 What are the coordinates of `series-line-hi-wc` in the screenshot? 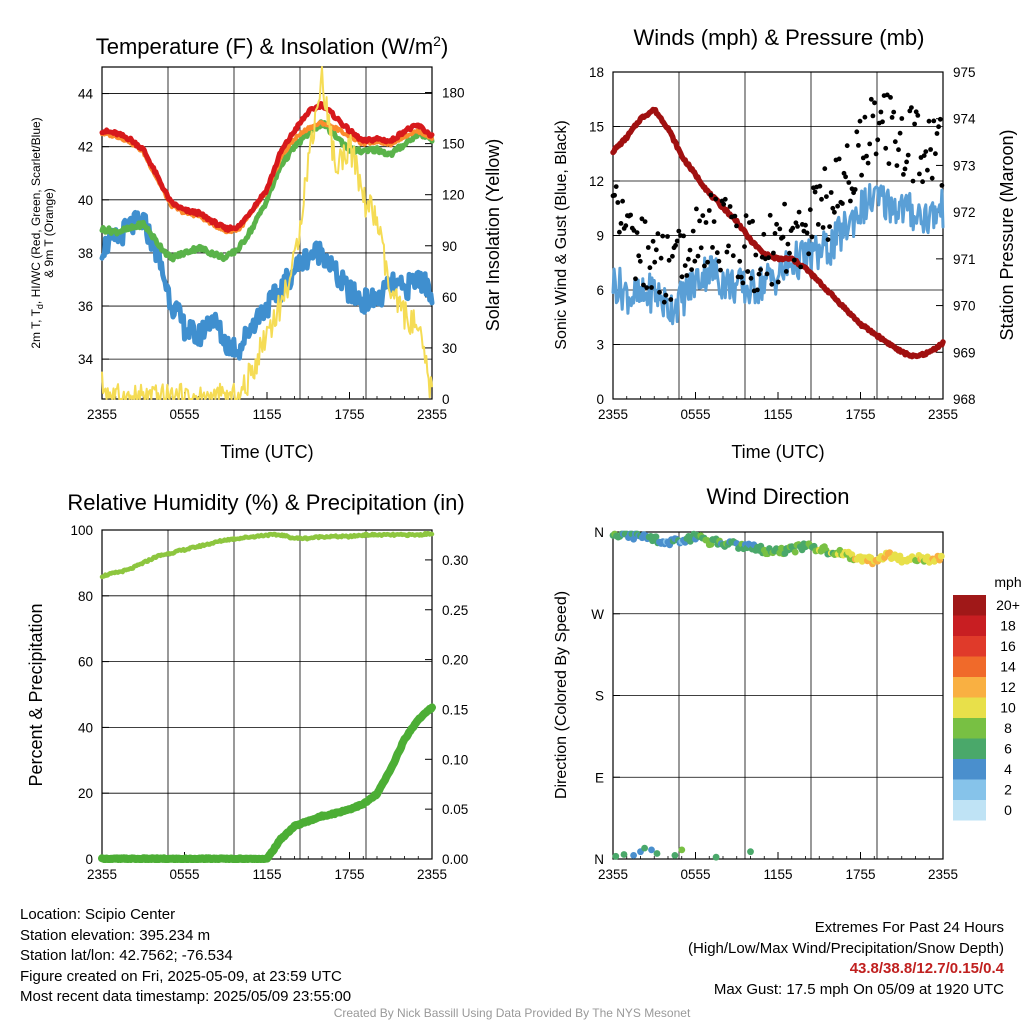 It's located at (267, 285).